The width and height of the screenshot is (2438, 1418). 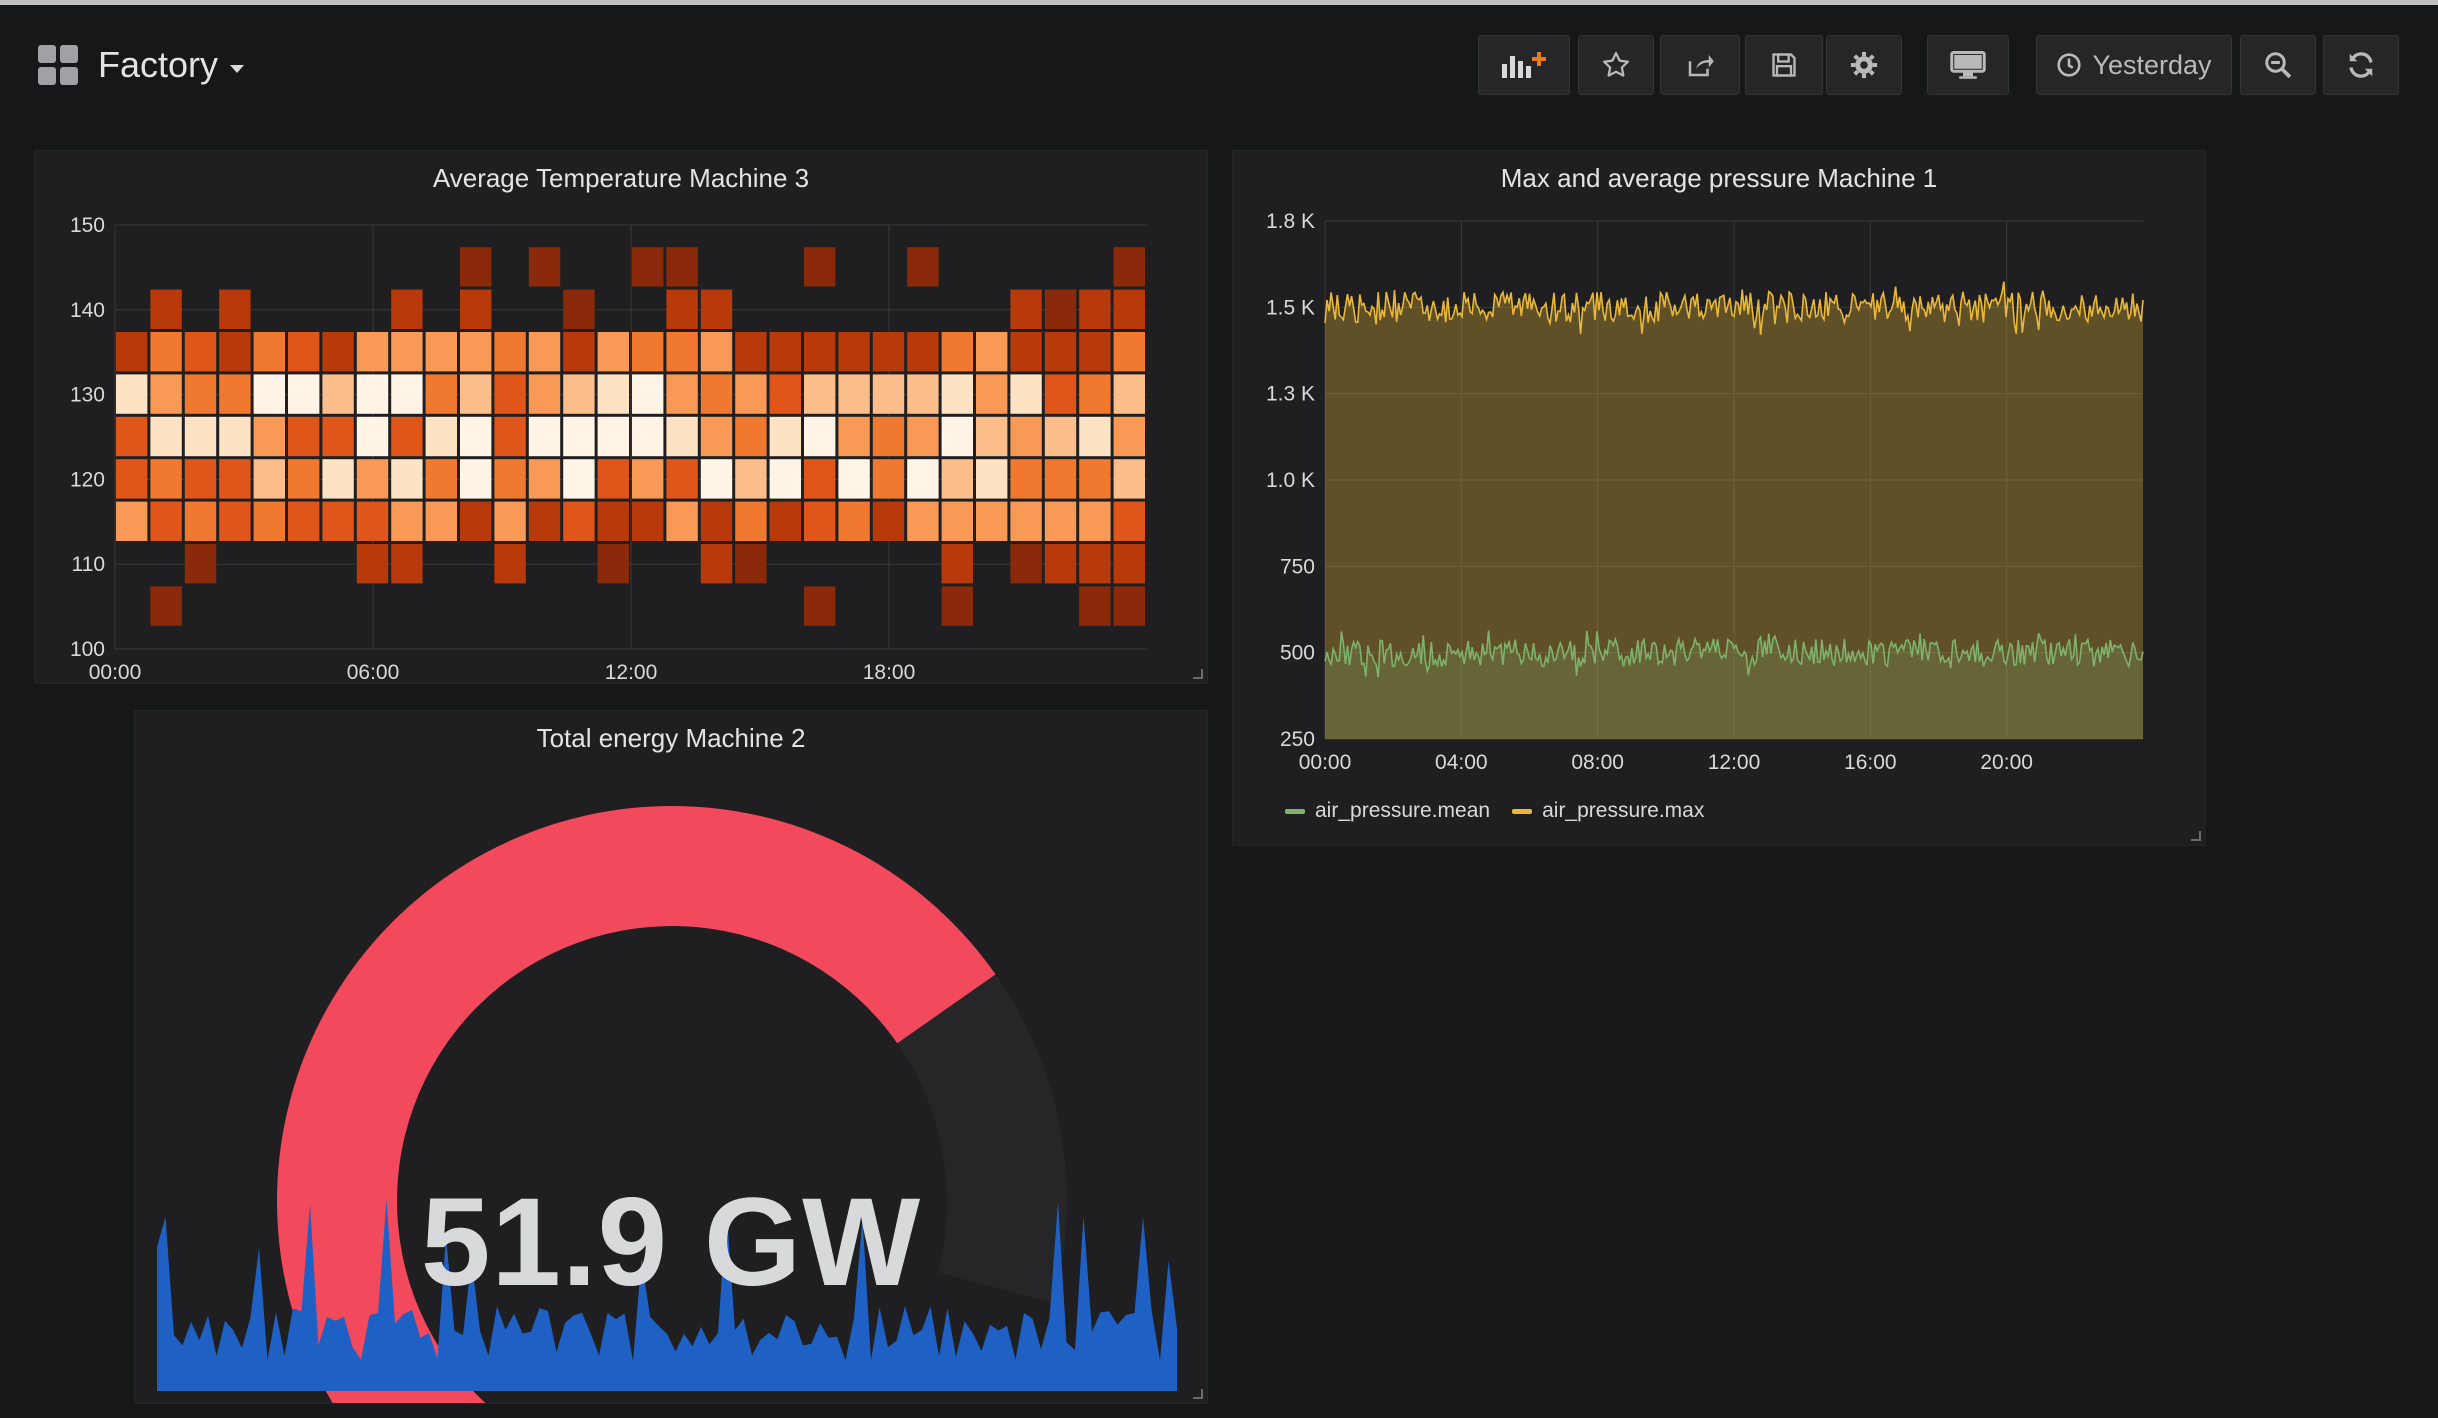 I want to click on share-button, so click(x=1700, y=65).